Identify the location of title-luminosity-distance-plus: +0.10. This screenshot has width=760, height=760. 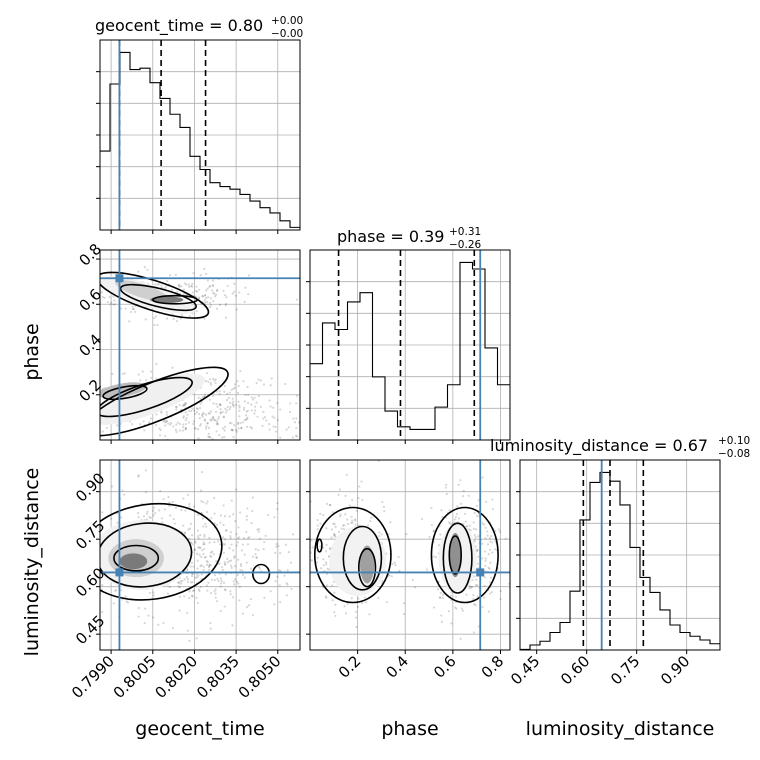
(734, 441).